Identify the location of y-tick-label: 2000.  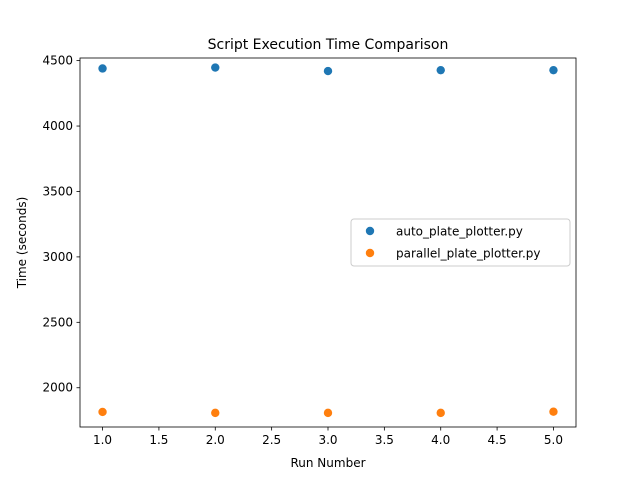
(57, 388).